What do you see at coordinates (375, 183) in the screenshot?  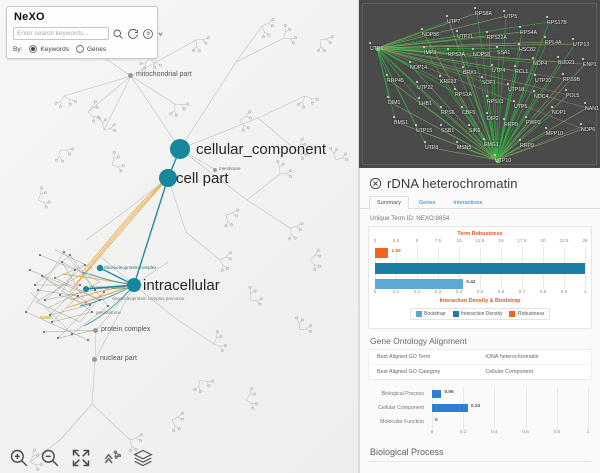 I see `close-circle-icon` at bounding box center [375, 183].